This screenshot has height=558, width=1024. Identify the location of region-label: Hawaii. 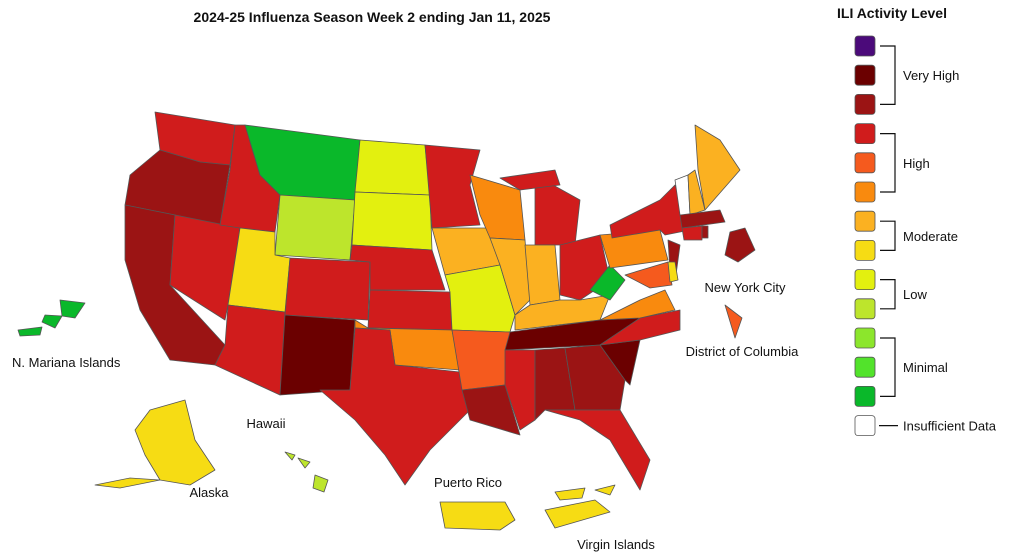
(265, 423).